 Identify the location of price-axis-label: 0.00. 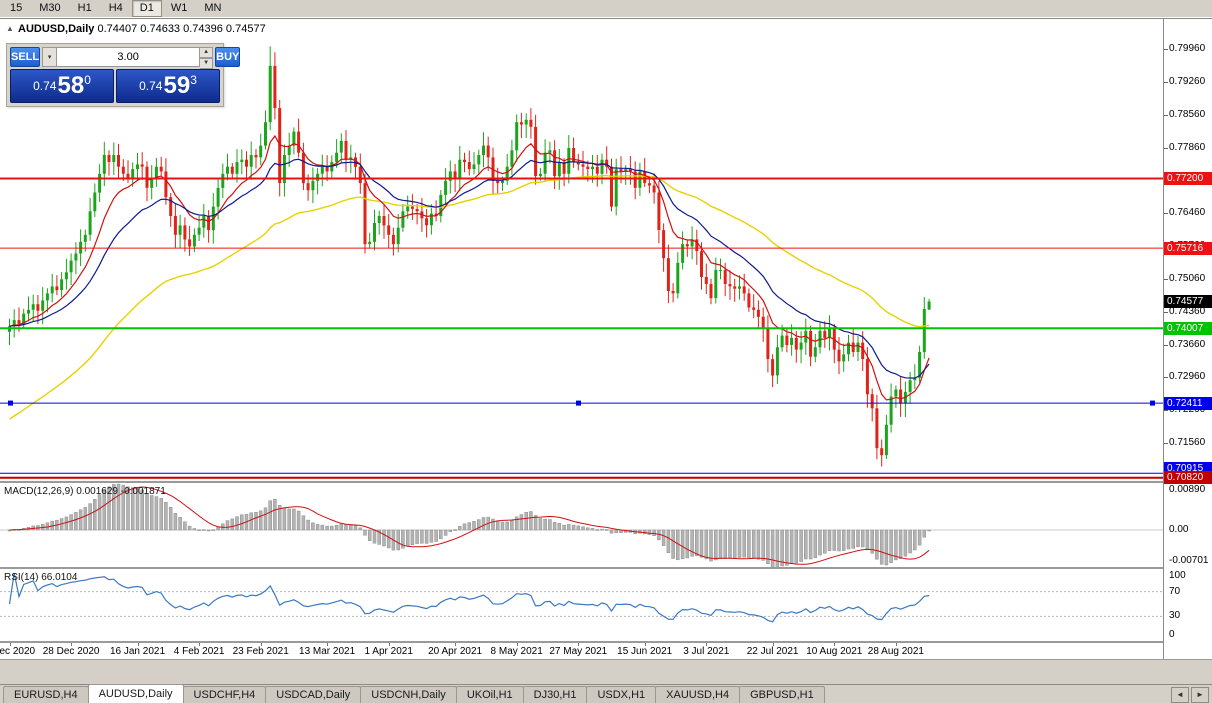
(1179, 529).